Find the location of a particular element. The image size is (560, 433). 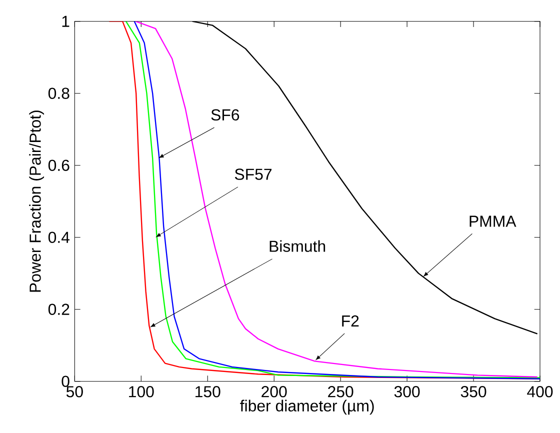

x-tick-label: 250 is located at coordinates (341, 392).